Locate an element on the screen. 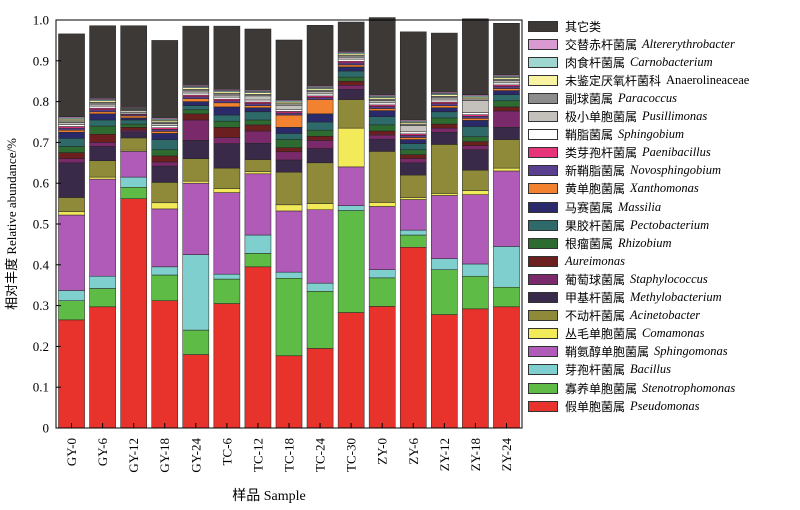 The image size is (800, 510). y-tick-label: 0 is located at coordinates (46, 428).